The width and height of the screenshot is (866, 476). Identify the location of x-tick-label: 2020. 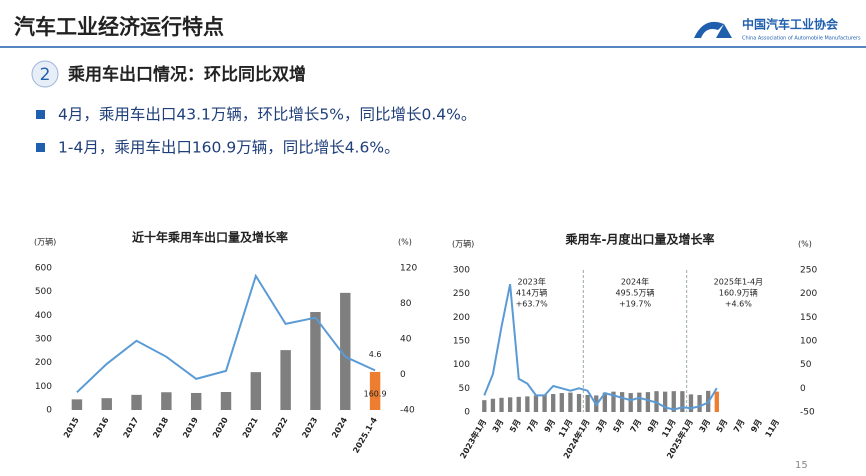
(220, 427).